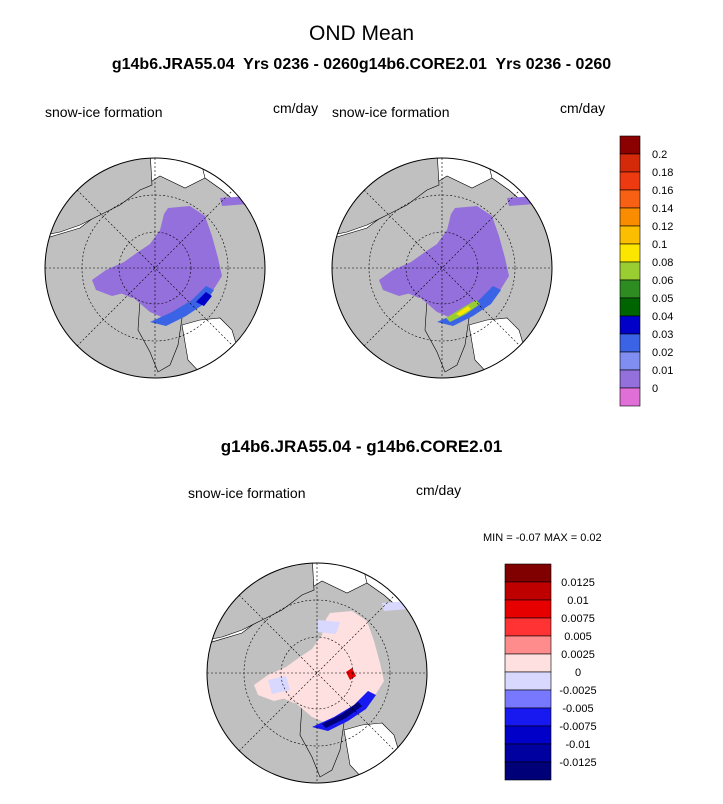 The image size is (723, 804). What do you see at coordinates (361, 33) in the screenshot?
I see `figure-title: OND Mean` at bounding box center [361, 33].